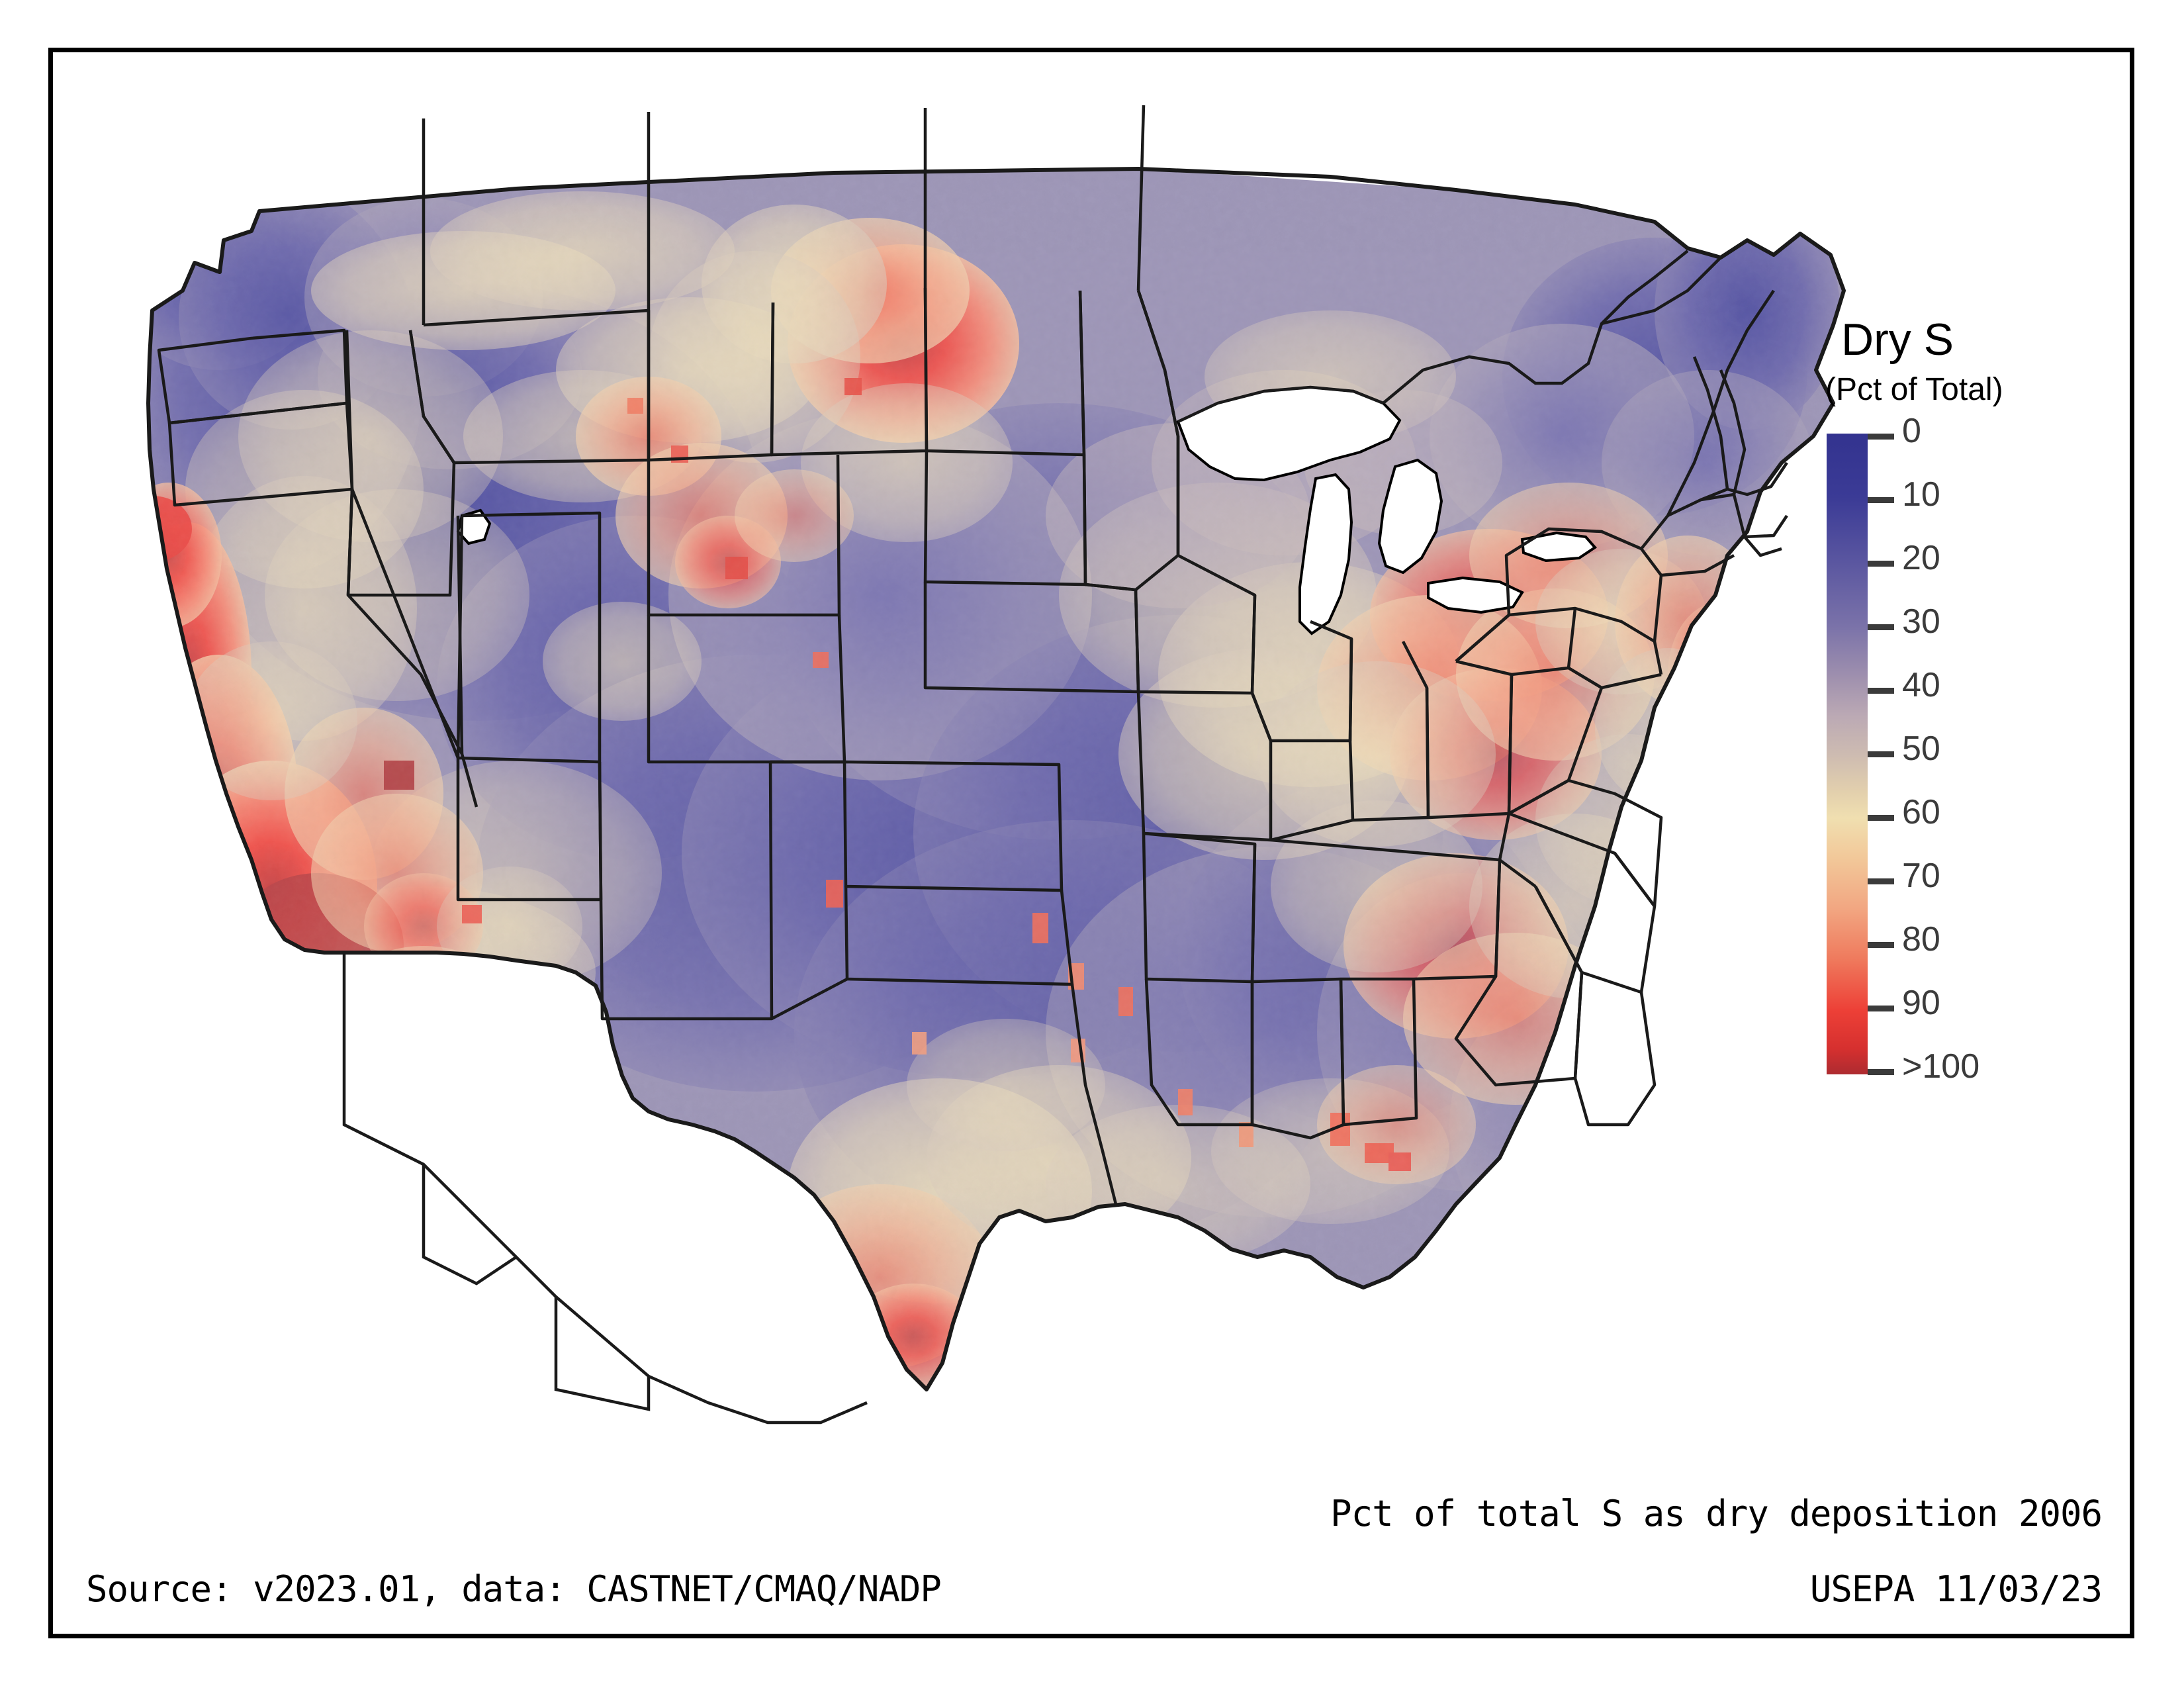 This screenshot has width=2184, height=1688. Describe the element at coordinates (1921, 939) in the screenshot. I see `colorbar-label-80: 80` at that location.